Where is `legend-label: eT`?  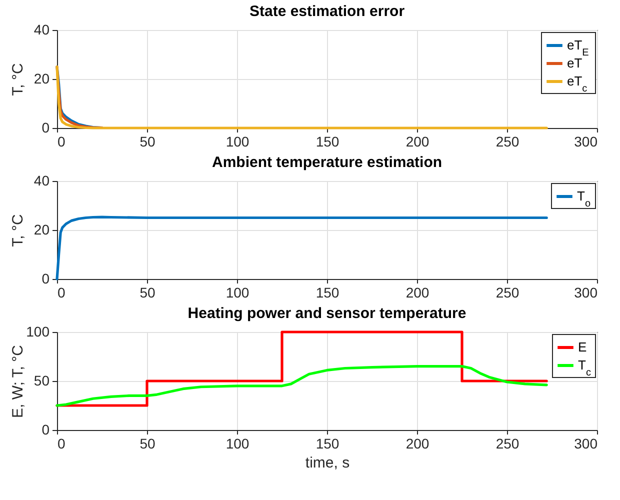 legend-label: eT is located at coordinates (574, 63).